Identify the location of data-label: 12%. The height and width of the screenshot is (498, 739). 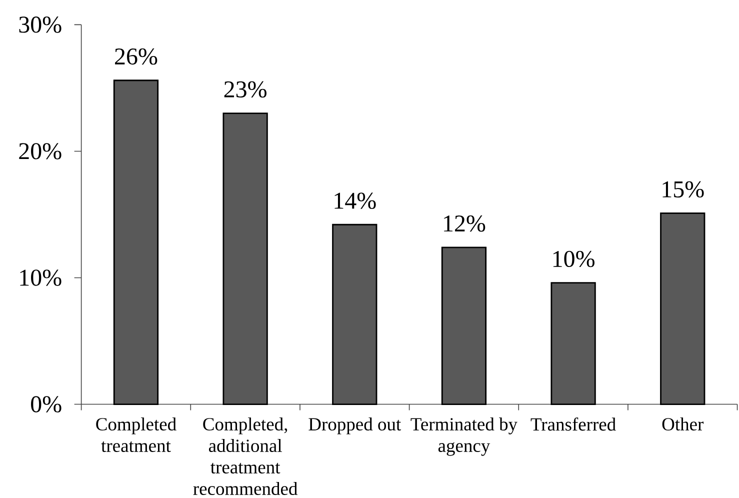
(465, 223).